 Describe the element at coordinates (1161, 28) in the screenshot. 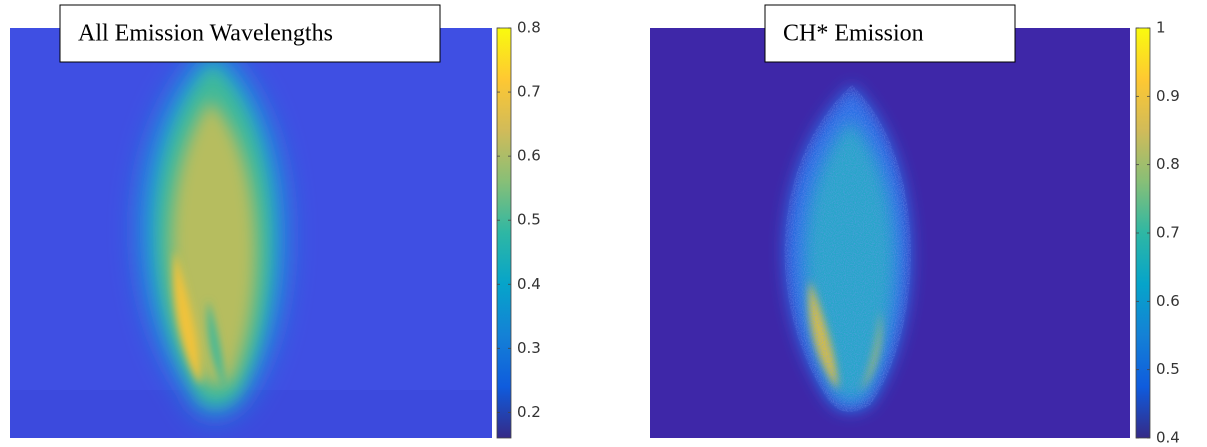

I see `colorbar-tick-label: 1` at that location.